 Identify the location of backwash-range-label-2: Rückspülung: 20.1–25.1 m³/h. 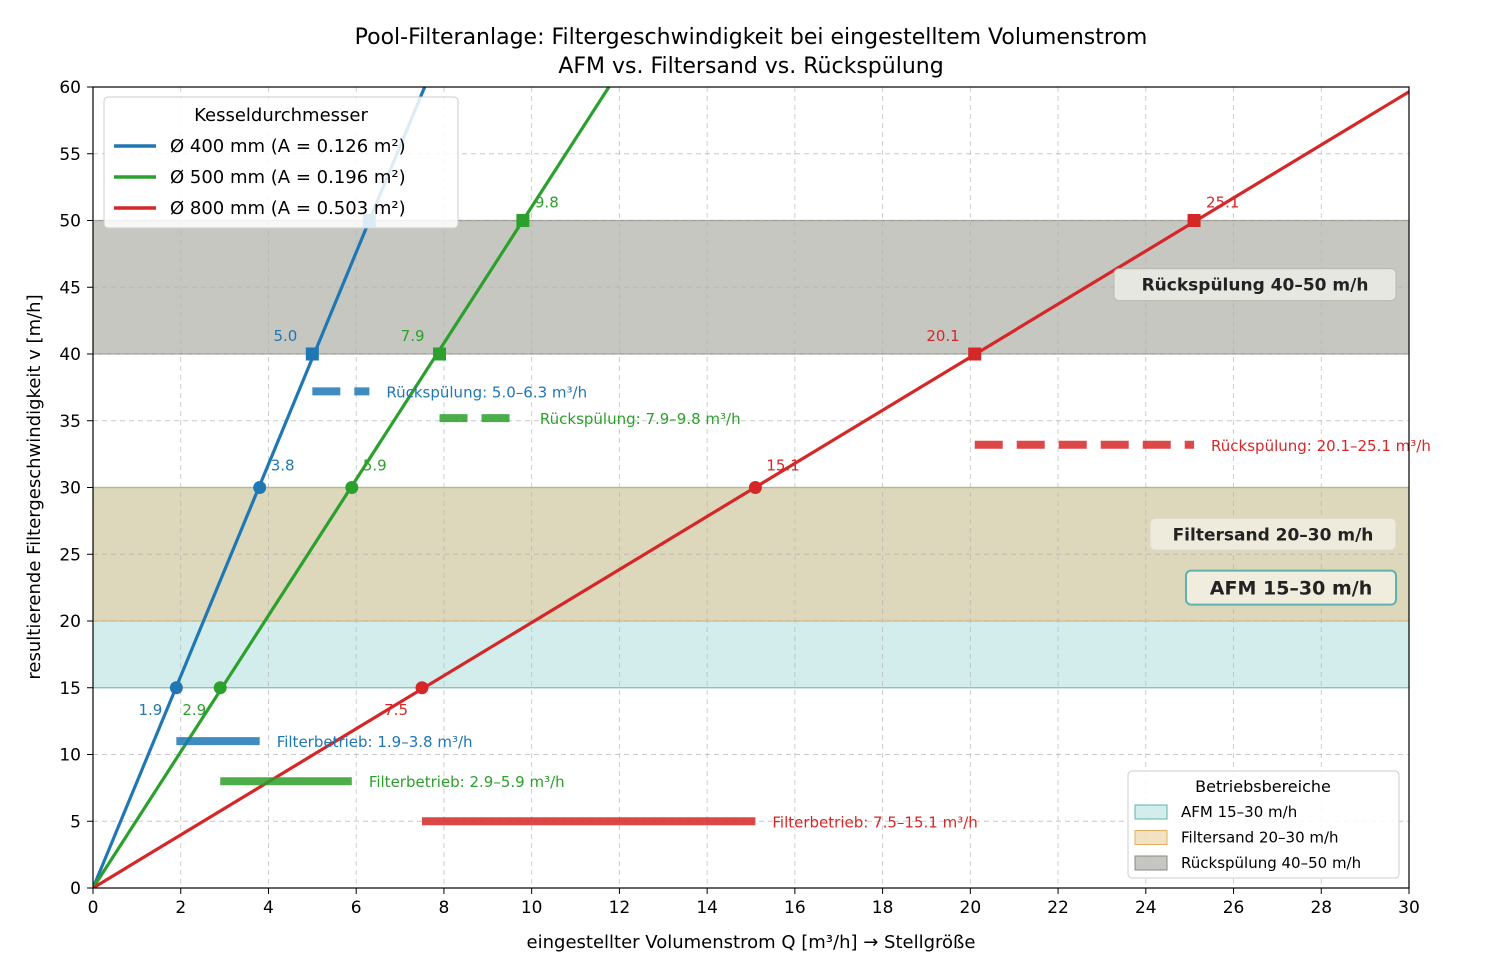
(1321, 446).